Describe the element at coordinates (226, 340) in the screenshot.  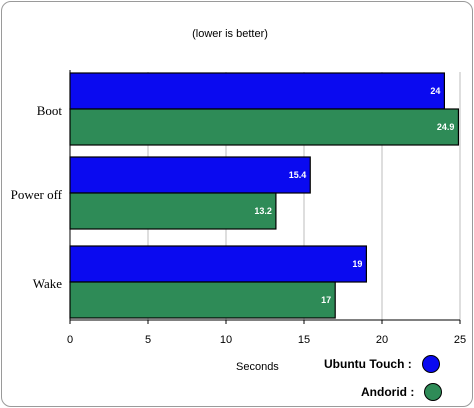
I see `x-tick-label: 10` at that location.